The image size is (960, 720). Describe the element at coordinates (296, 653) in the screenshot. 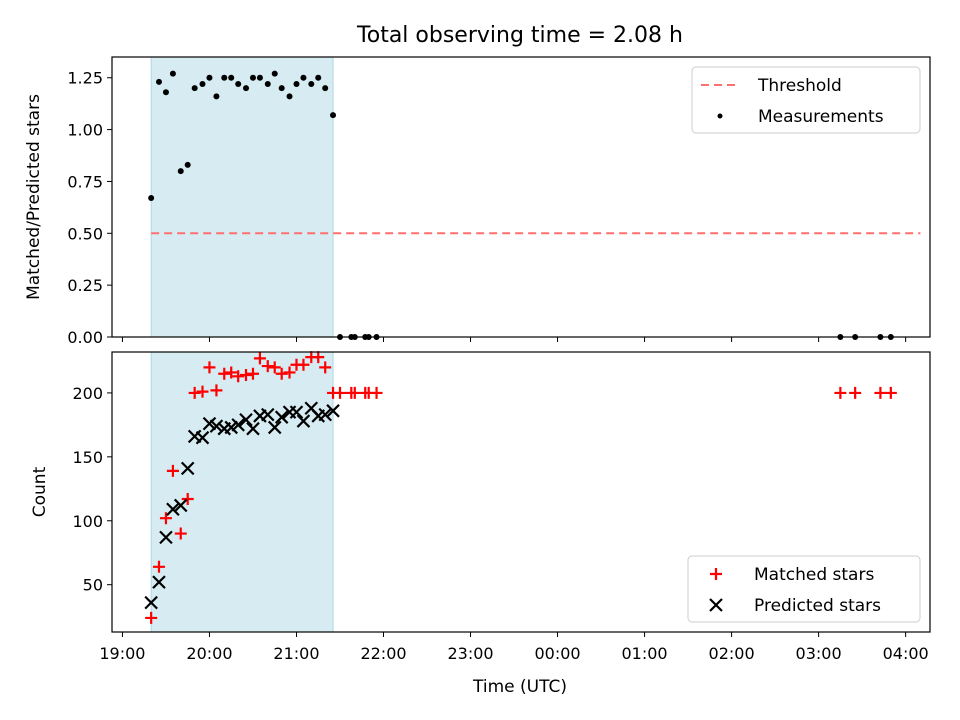

I see `x-tick-label: 21:00` at that location.